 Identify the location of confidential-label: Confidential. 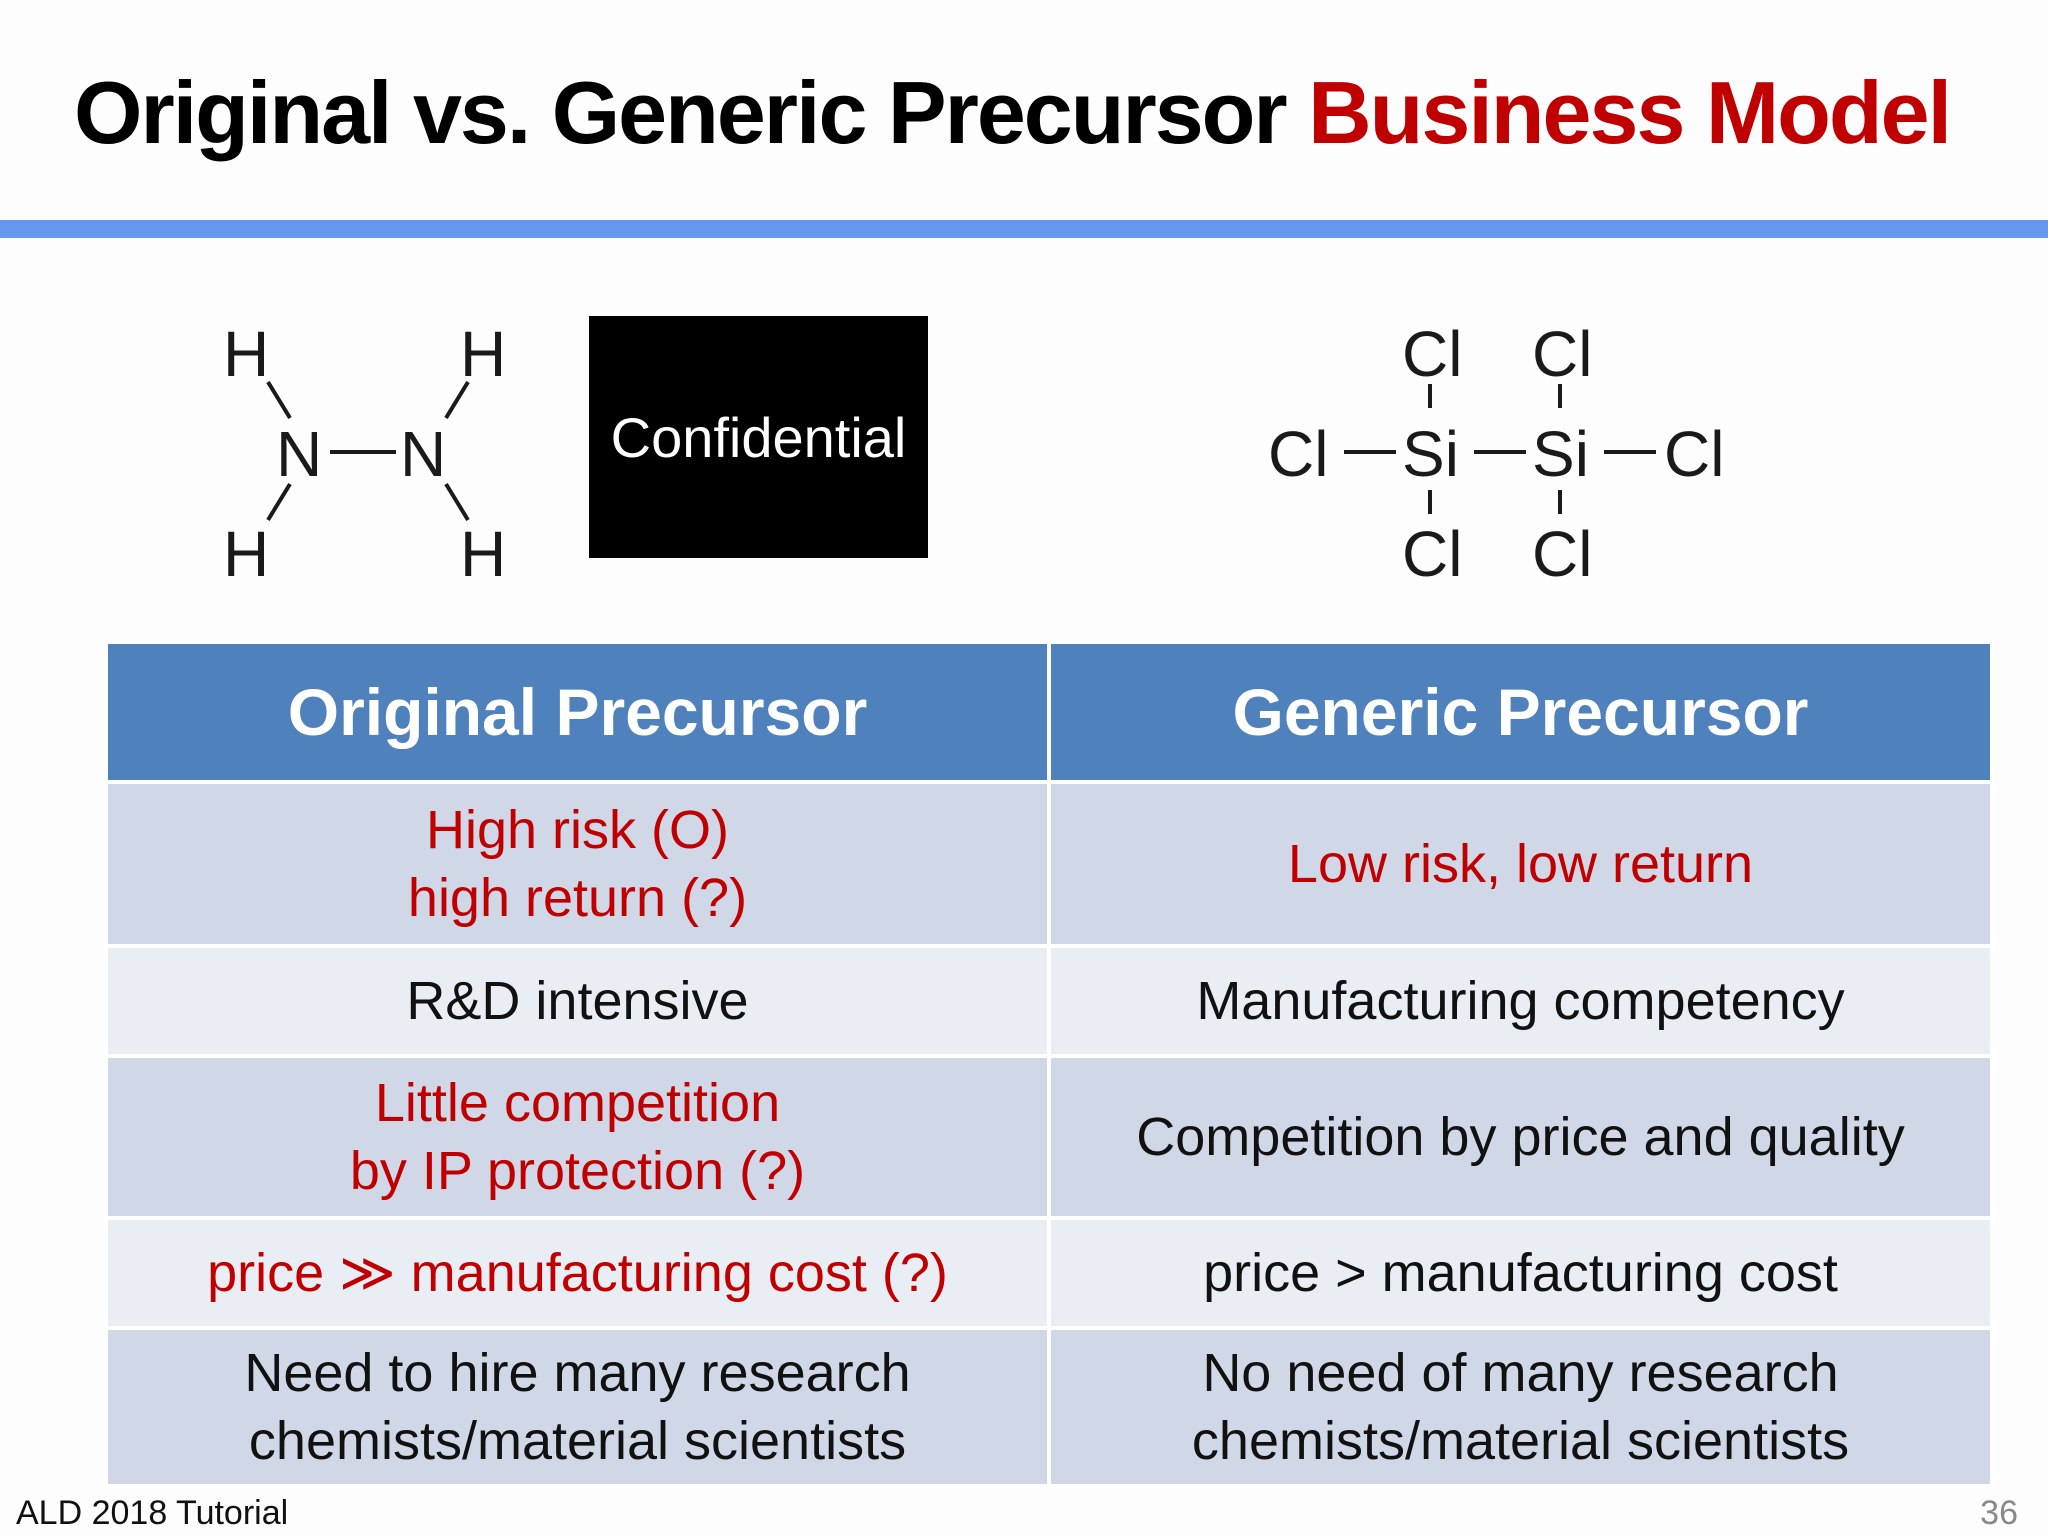
(758, 437).